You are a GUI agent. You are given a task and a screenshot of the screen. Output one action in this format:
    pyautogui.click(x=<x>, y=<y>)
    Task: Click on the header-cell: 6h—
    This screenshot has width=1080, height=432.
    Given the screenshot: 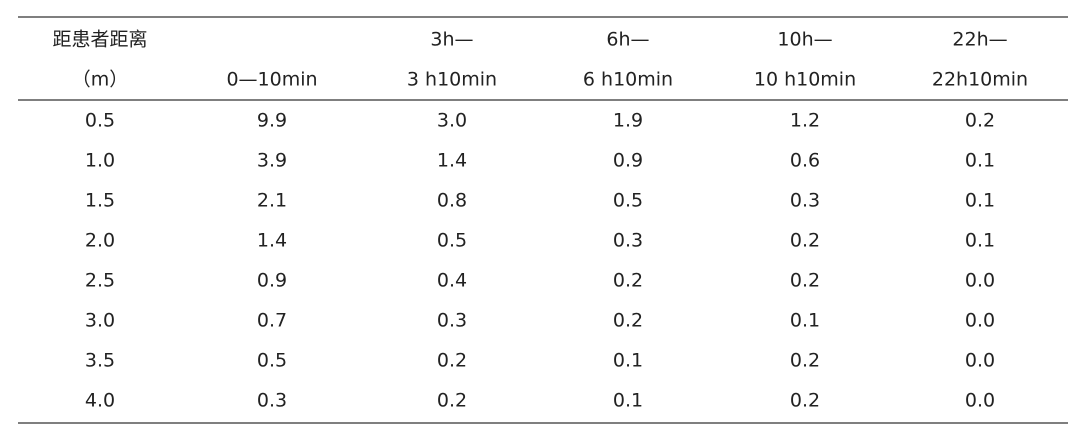 What is the action you would take?
    pyautogui.click(x=627, y=40)
    